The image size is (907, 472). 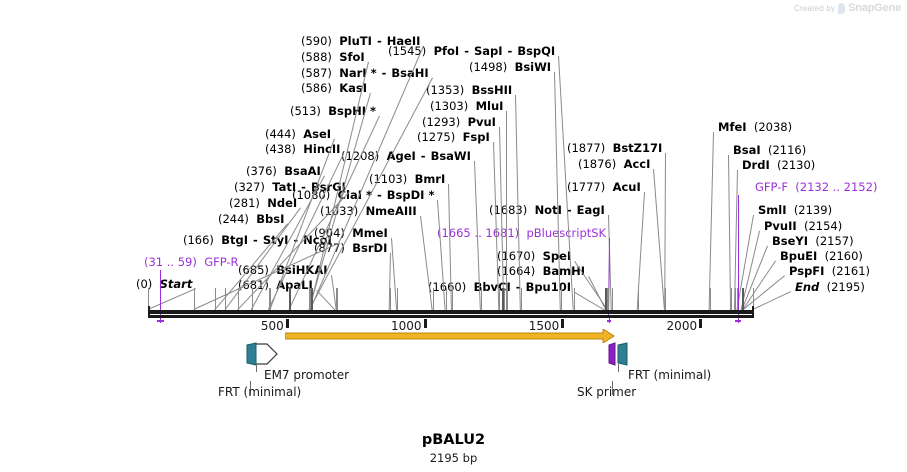 What do you see at coordinates (161, 294) in the screenshot?
I see `primer-leader-gfp-r` at bounding box center [161, 294].